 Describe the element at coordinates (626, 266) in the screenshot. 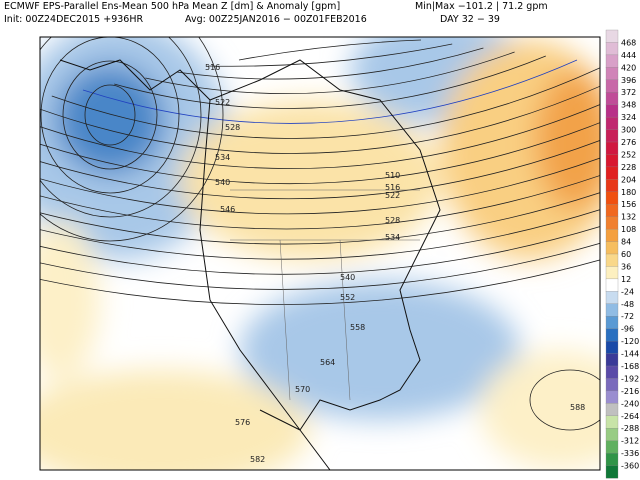

I see `colorbar-label: 36` at that location.